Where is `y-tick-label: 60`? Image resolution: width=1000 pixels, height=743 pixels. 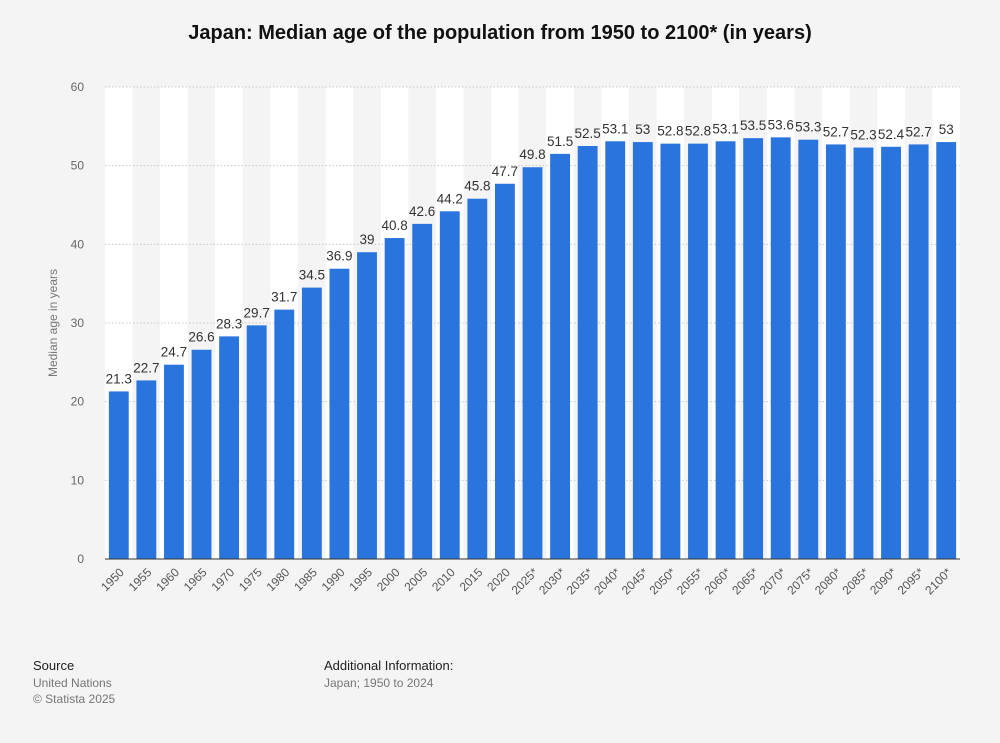
y-tick-label: 60 is located at coordinates (78, 87).